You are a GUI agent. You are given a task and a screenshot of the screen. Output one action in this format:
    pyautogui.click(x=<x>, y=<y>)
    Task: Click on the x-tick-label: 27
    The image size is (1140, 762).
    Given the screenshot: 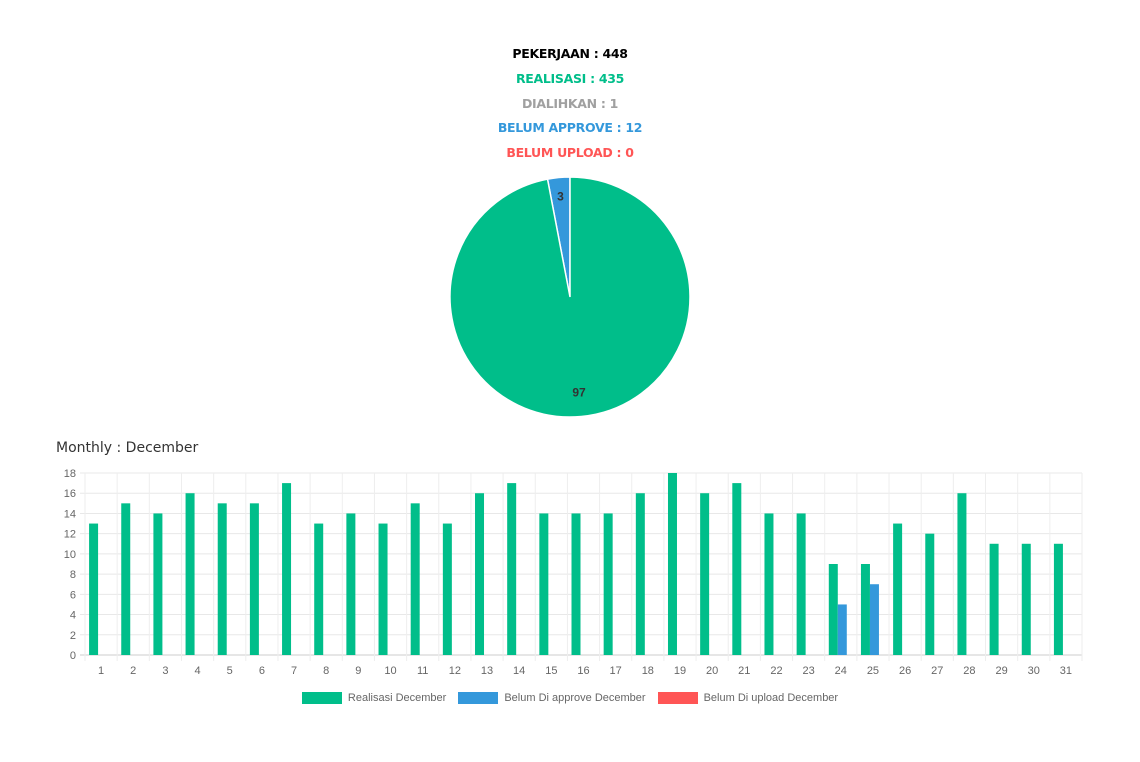 What is the action you would take?
    pyautogui.click(x=937, y=671)
    